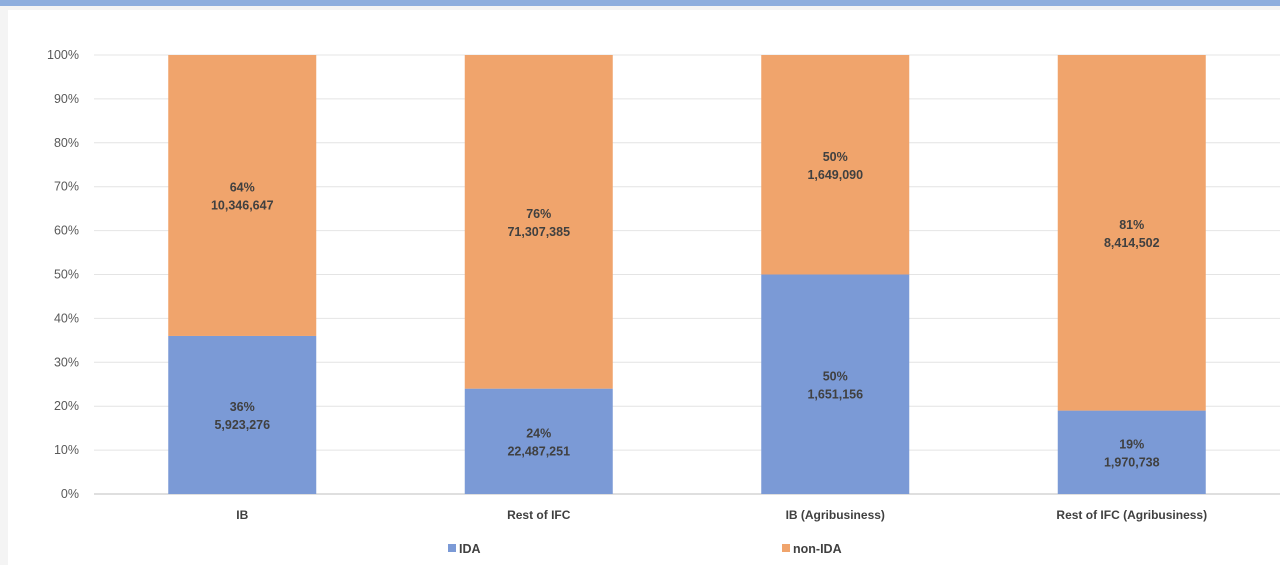  What do you see at coordinates (66, 187) in the screenshot?
I see `y-tick-label: 70%` at bounding box center [66, 187].